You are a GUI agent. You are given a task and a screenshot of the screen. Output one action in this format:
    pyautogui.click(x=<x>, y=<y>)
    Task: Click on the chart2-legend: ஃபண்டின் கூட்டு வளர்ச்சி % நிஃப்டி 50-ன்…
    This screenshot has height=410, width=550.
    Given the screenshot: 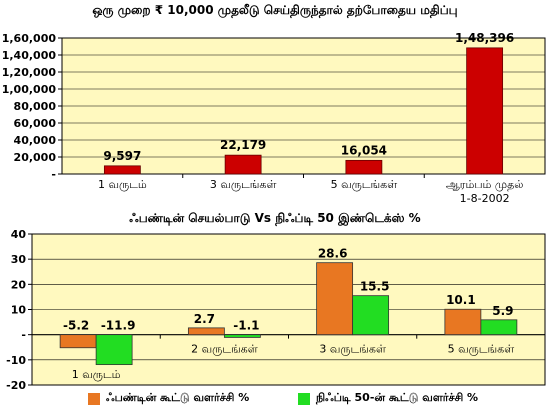 What is the action you would take?
    pyautogui.click(x=275, y=400)
    